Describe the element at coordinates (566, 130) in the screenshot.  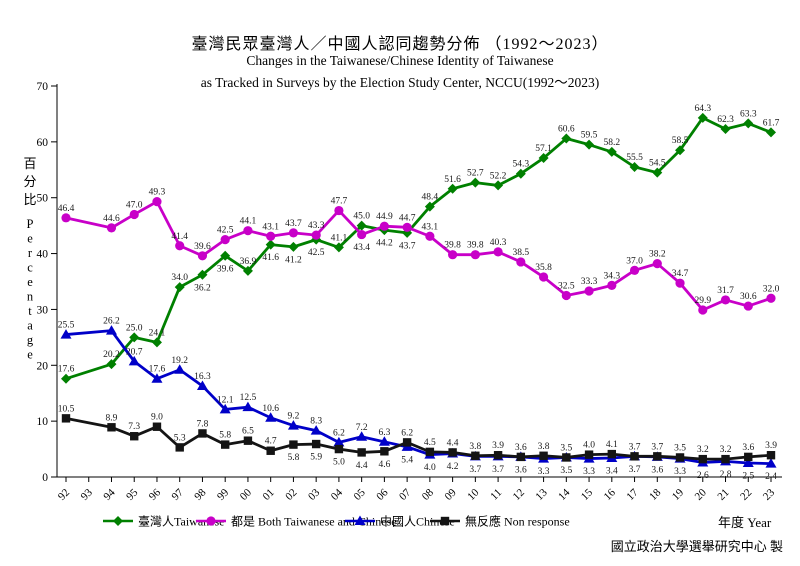
I see `point-label-taiwanese: 60.6` at that location.